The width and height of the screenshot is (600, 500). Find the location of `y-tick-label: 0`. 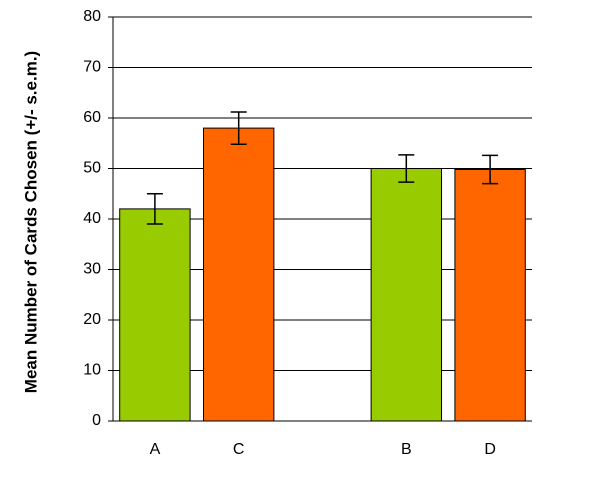

y-tick-label: 0 is located at coordinates (96, 420).